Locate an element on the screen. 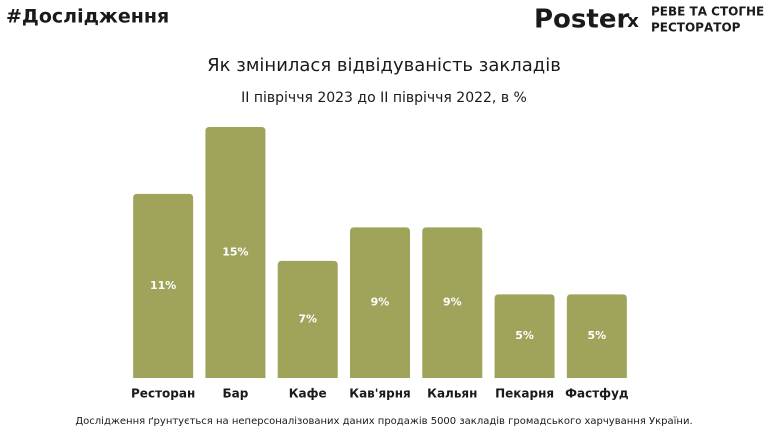 The height and width of the screenshot is (434, 768). value-label: 11% is located at coordinates (163, 285).